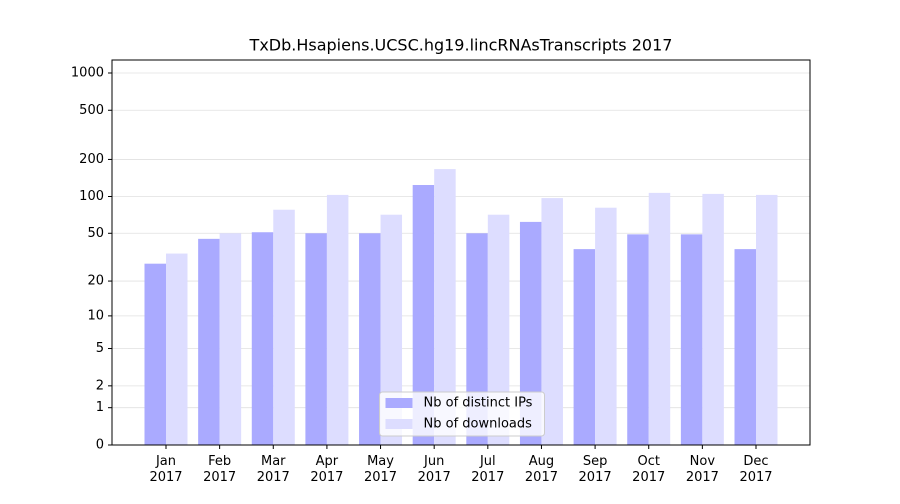 This screenshot has height=504, width=900. Describe the element at coordinates (380, 469) in the screenshot. I see `x-tick-label: May 2017` at that location.